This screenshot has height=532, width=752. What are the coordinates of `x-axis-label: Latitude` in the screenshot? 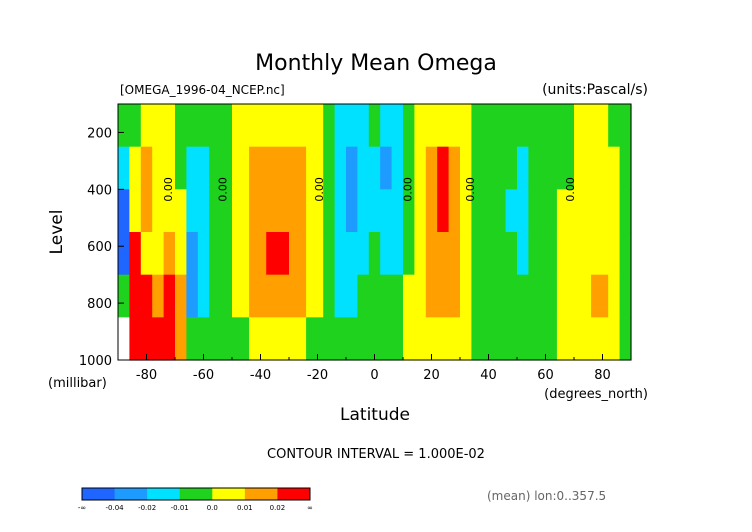 It's located at (375, 415).